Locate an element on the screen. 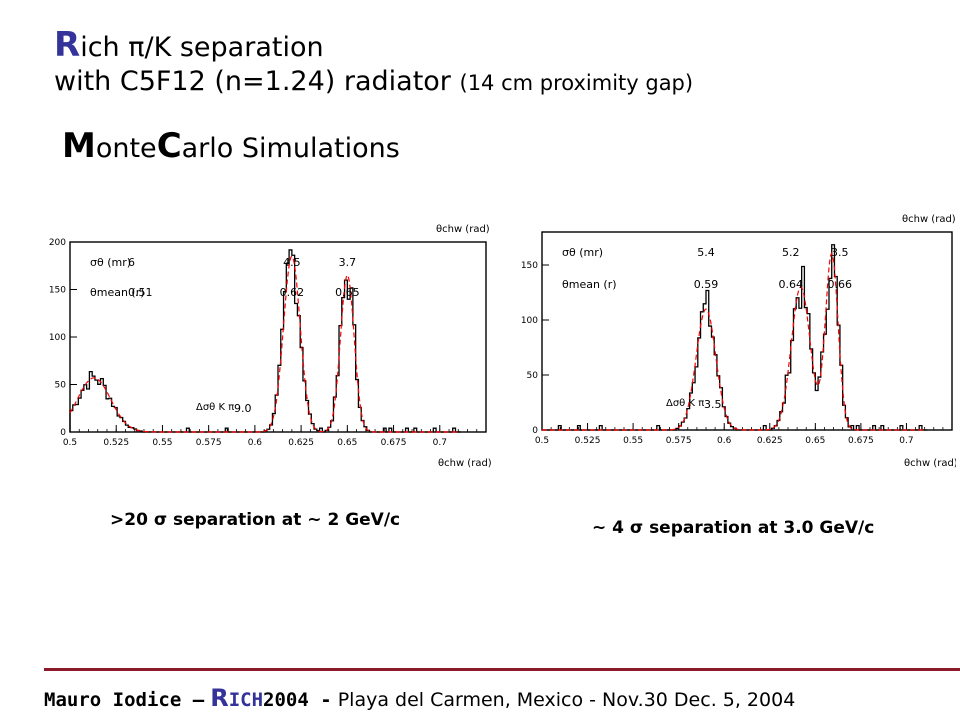 The width and height of the screenshot is (960, 720). subtitle-initial-m: M is located at coordinates (79, 146).